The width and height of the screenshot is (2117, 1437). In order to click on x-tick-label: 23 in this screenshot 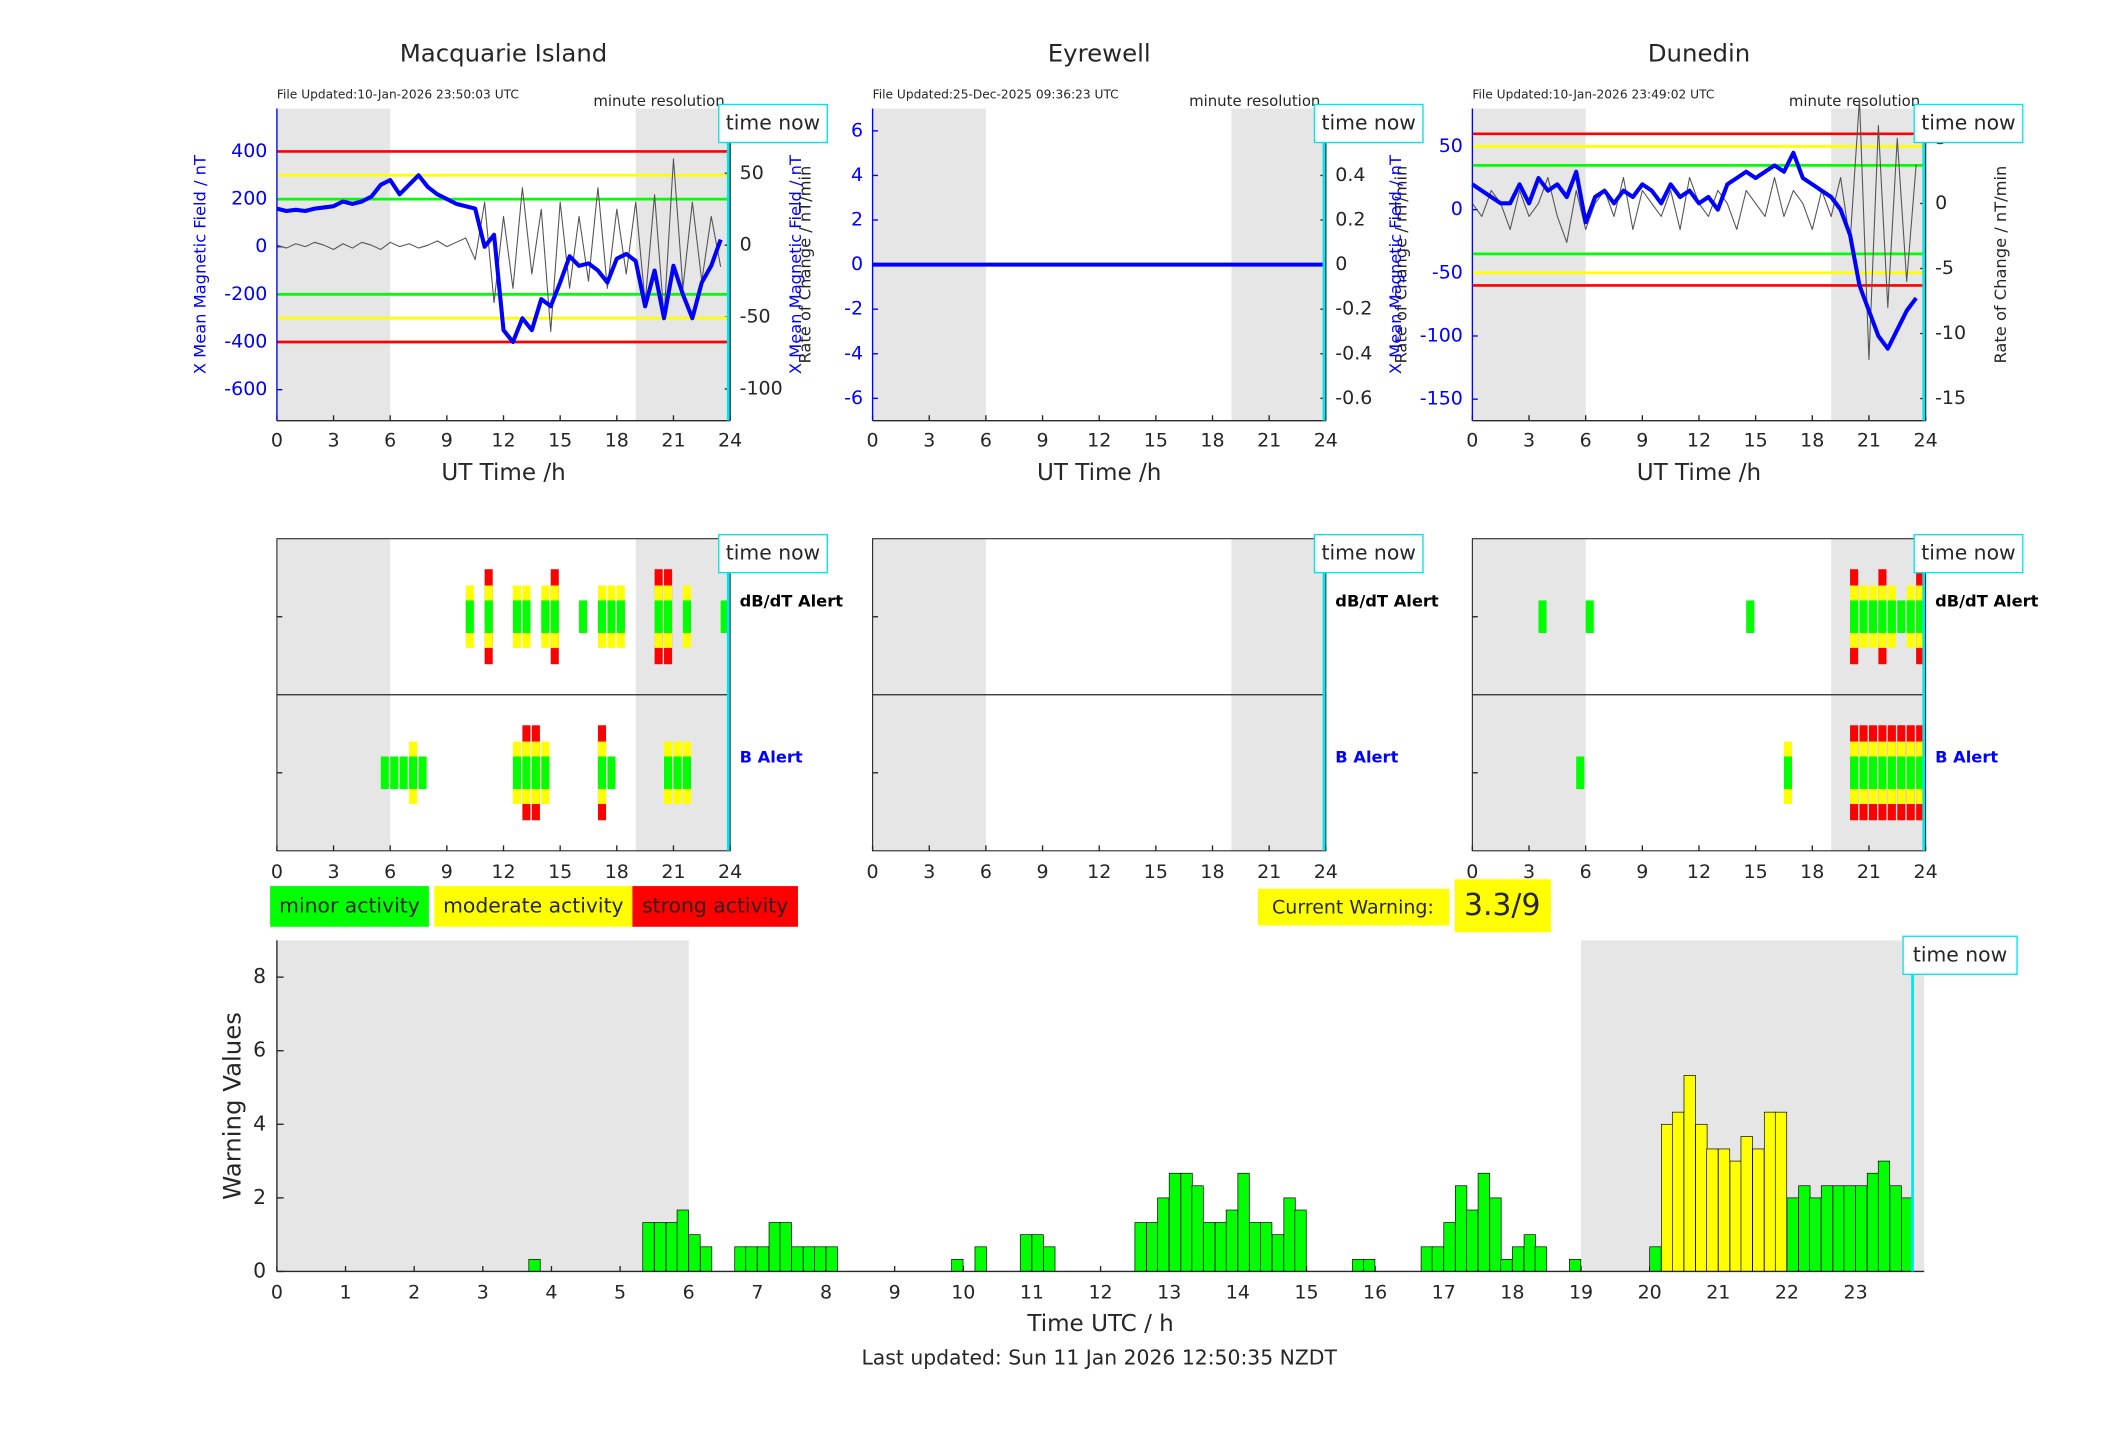, I will do `click(1856, 1293)`.